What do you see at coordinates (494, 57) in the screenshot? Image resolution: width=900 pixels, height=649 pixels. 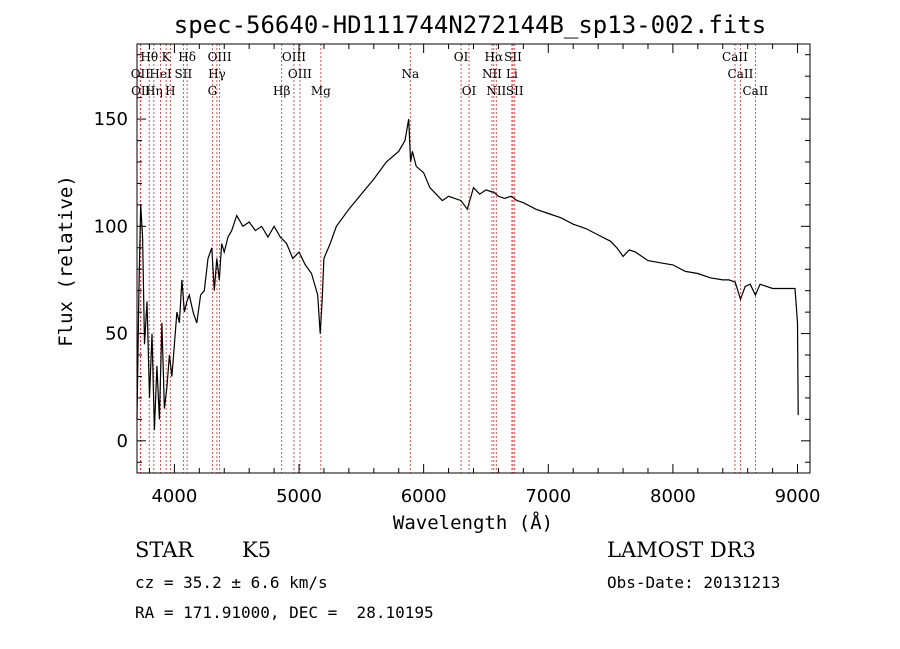 I see `spectral-line-label: Hα` at bounding box center [494, 57].